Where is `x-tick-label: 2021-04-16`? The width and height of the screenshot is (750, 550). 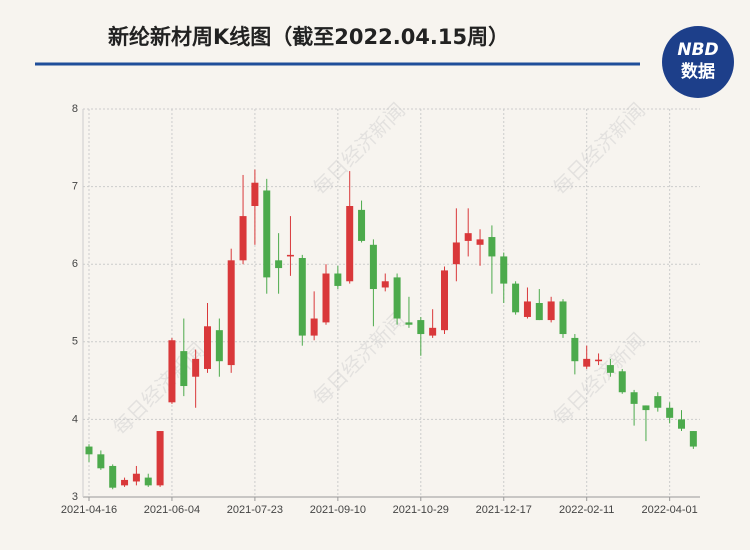 x-tick-label: 2021-04-16 is located at coordinates (89, 510).